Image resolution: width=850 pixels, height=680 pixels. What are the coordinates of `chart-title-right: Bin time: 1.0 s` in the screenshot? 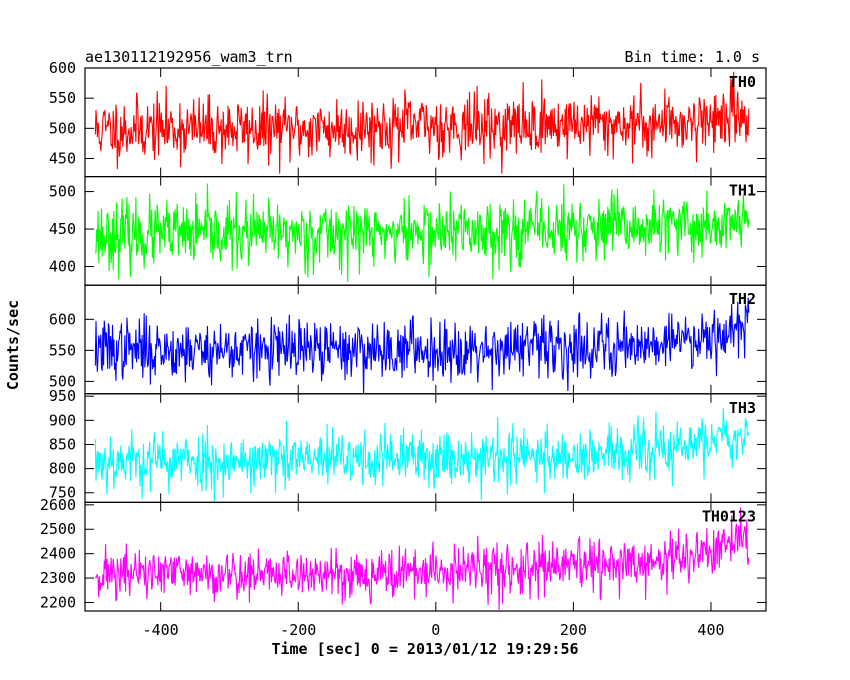 It's located at (692, 57).